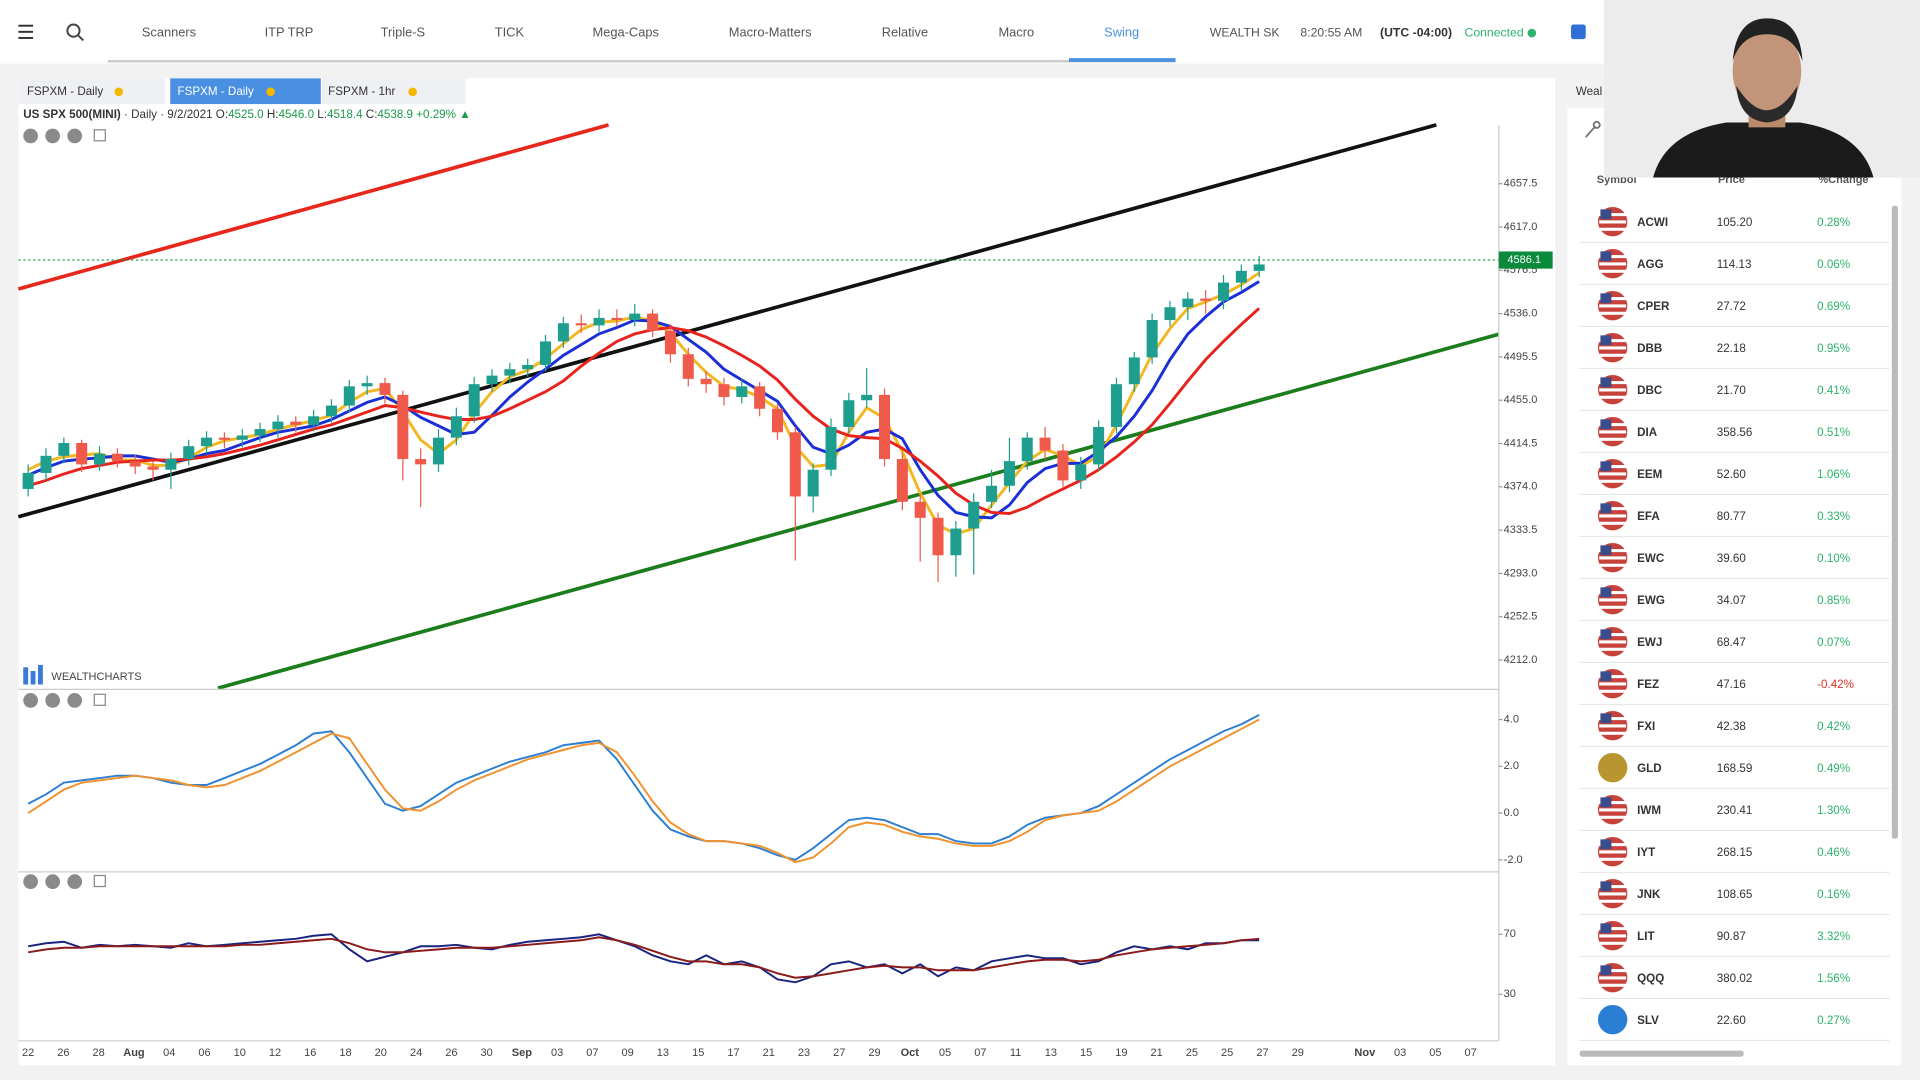  Describe the element at coordinates (1227, 1053) in the screenshot. I see `x-tick-label: 25` at that location.